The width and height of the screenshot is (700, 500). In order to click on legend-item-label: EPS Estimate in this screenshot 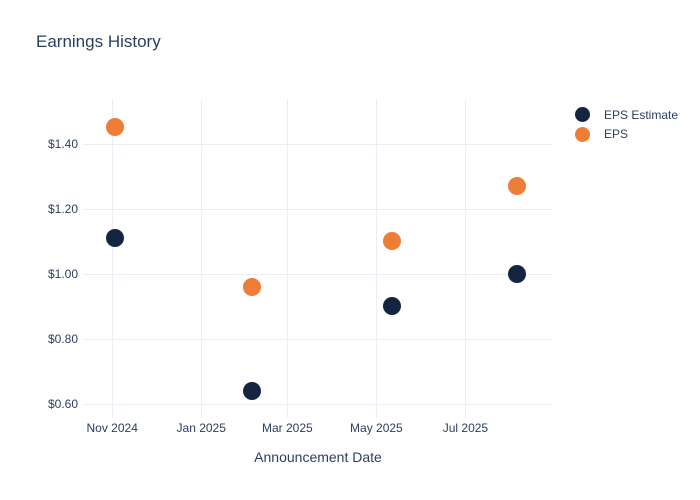, I will do `click(641, 114)`.